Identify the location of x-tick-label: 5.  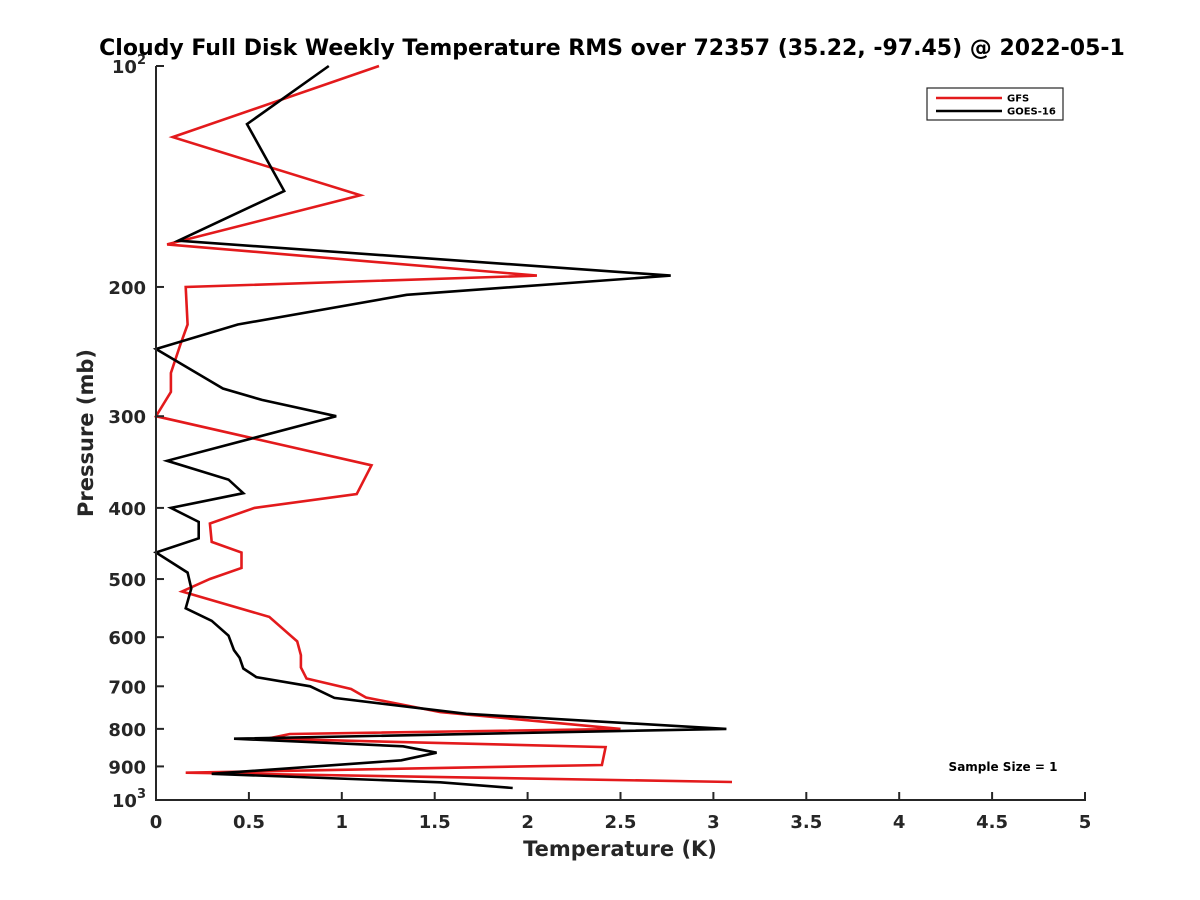
(1085, 822).